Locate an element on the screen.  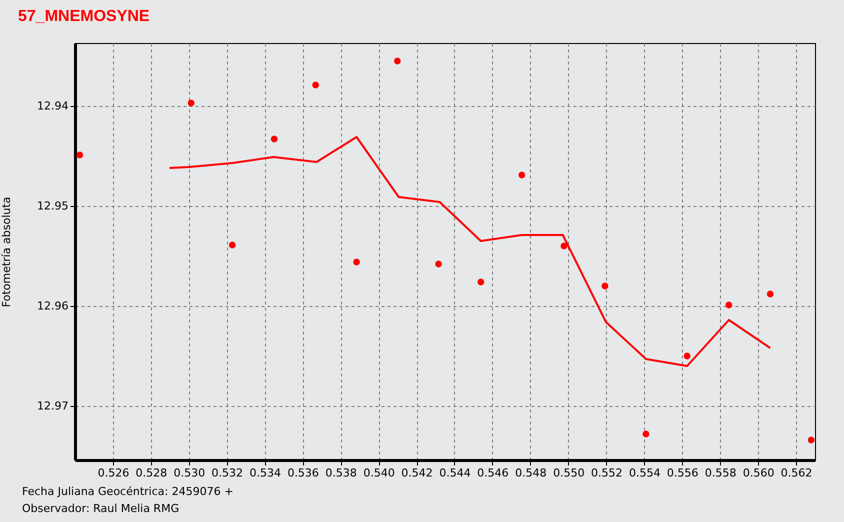
y-tick-label: 12.94 is located at coordinates (52, 106).